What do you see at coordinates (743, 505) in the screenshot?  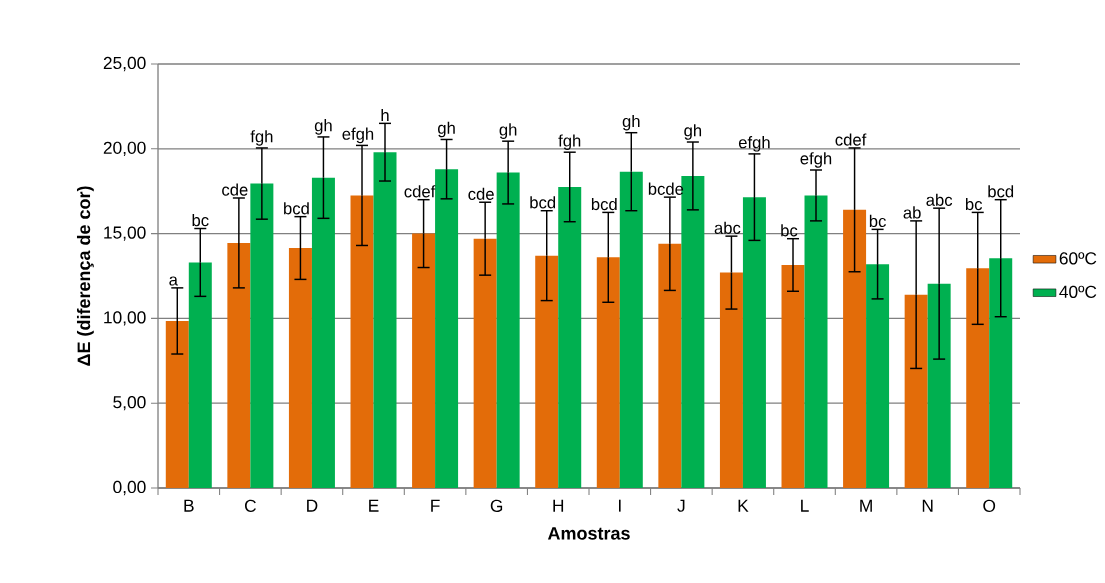 I see `x-tick-label: K` at bounding box center [743, 505].